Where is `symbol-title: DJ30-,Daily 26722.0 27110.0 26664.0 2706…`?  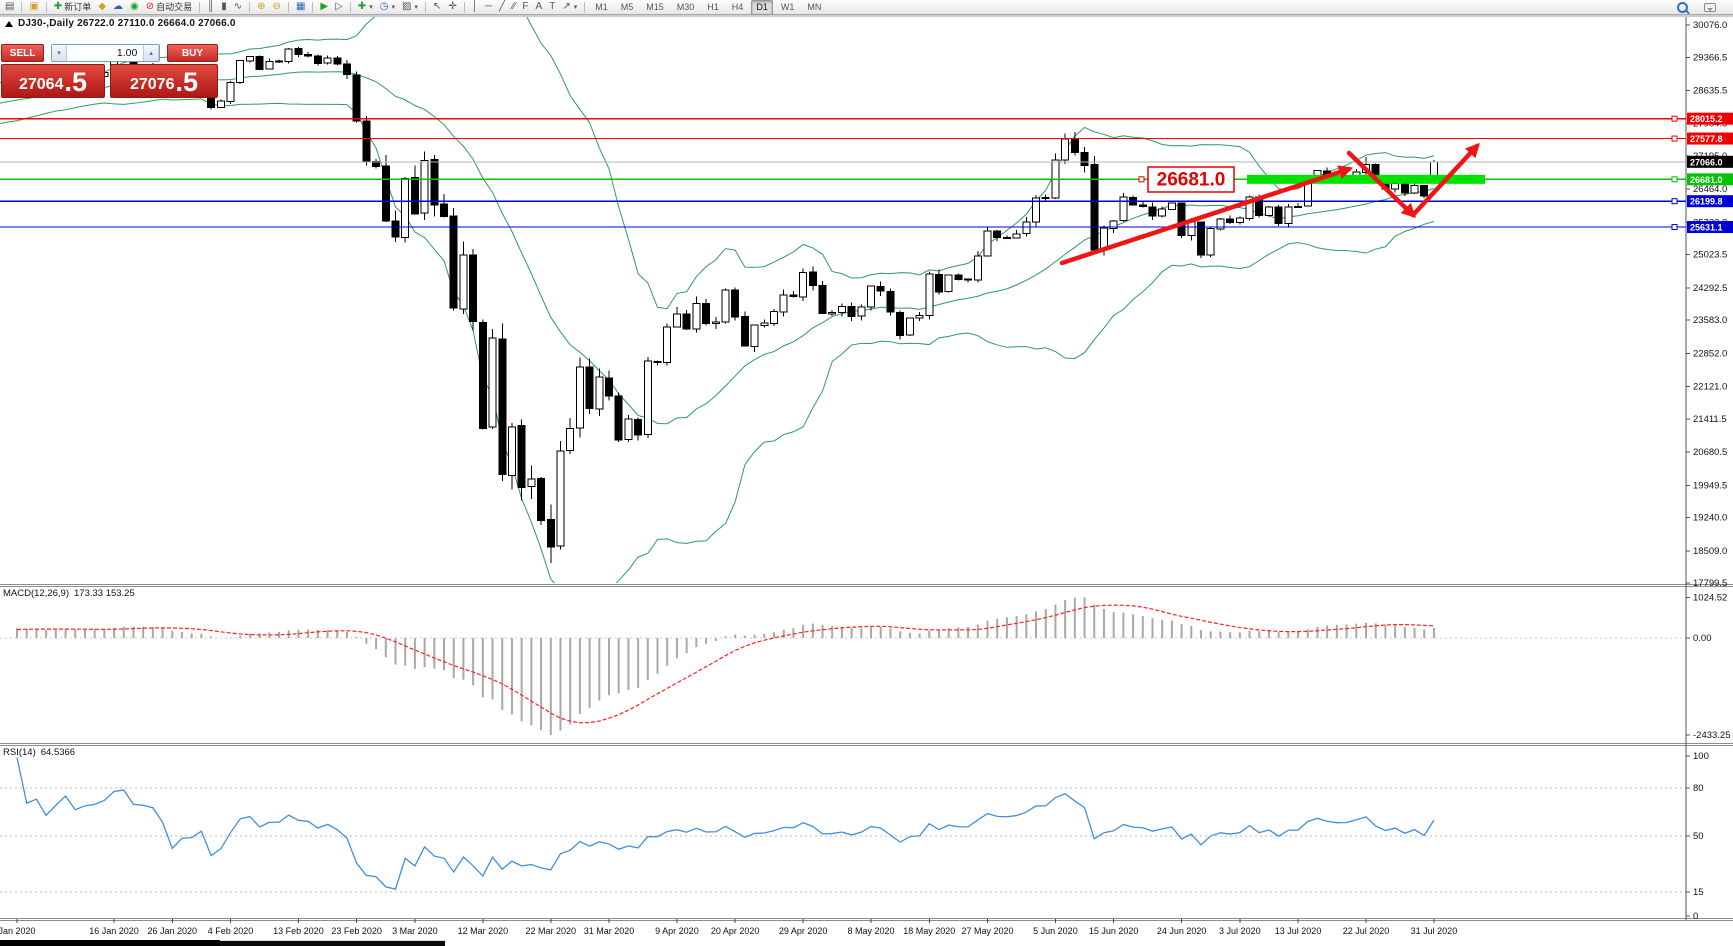
symbol-title: DJ30-,Daily 26722.0 27110.0 26664.0 2706… is located at coordinates (120, 23).